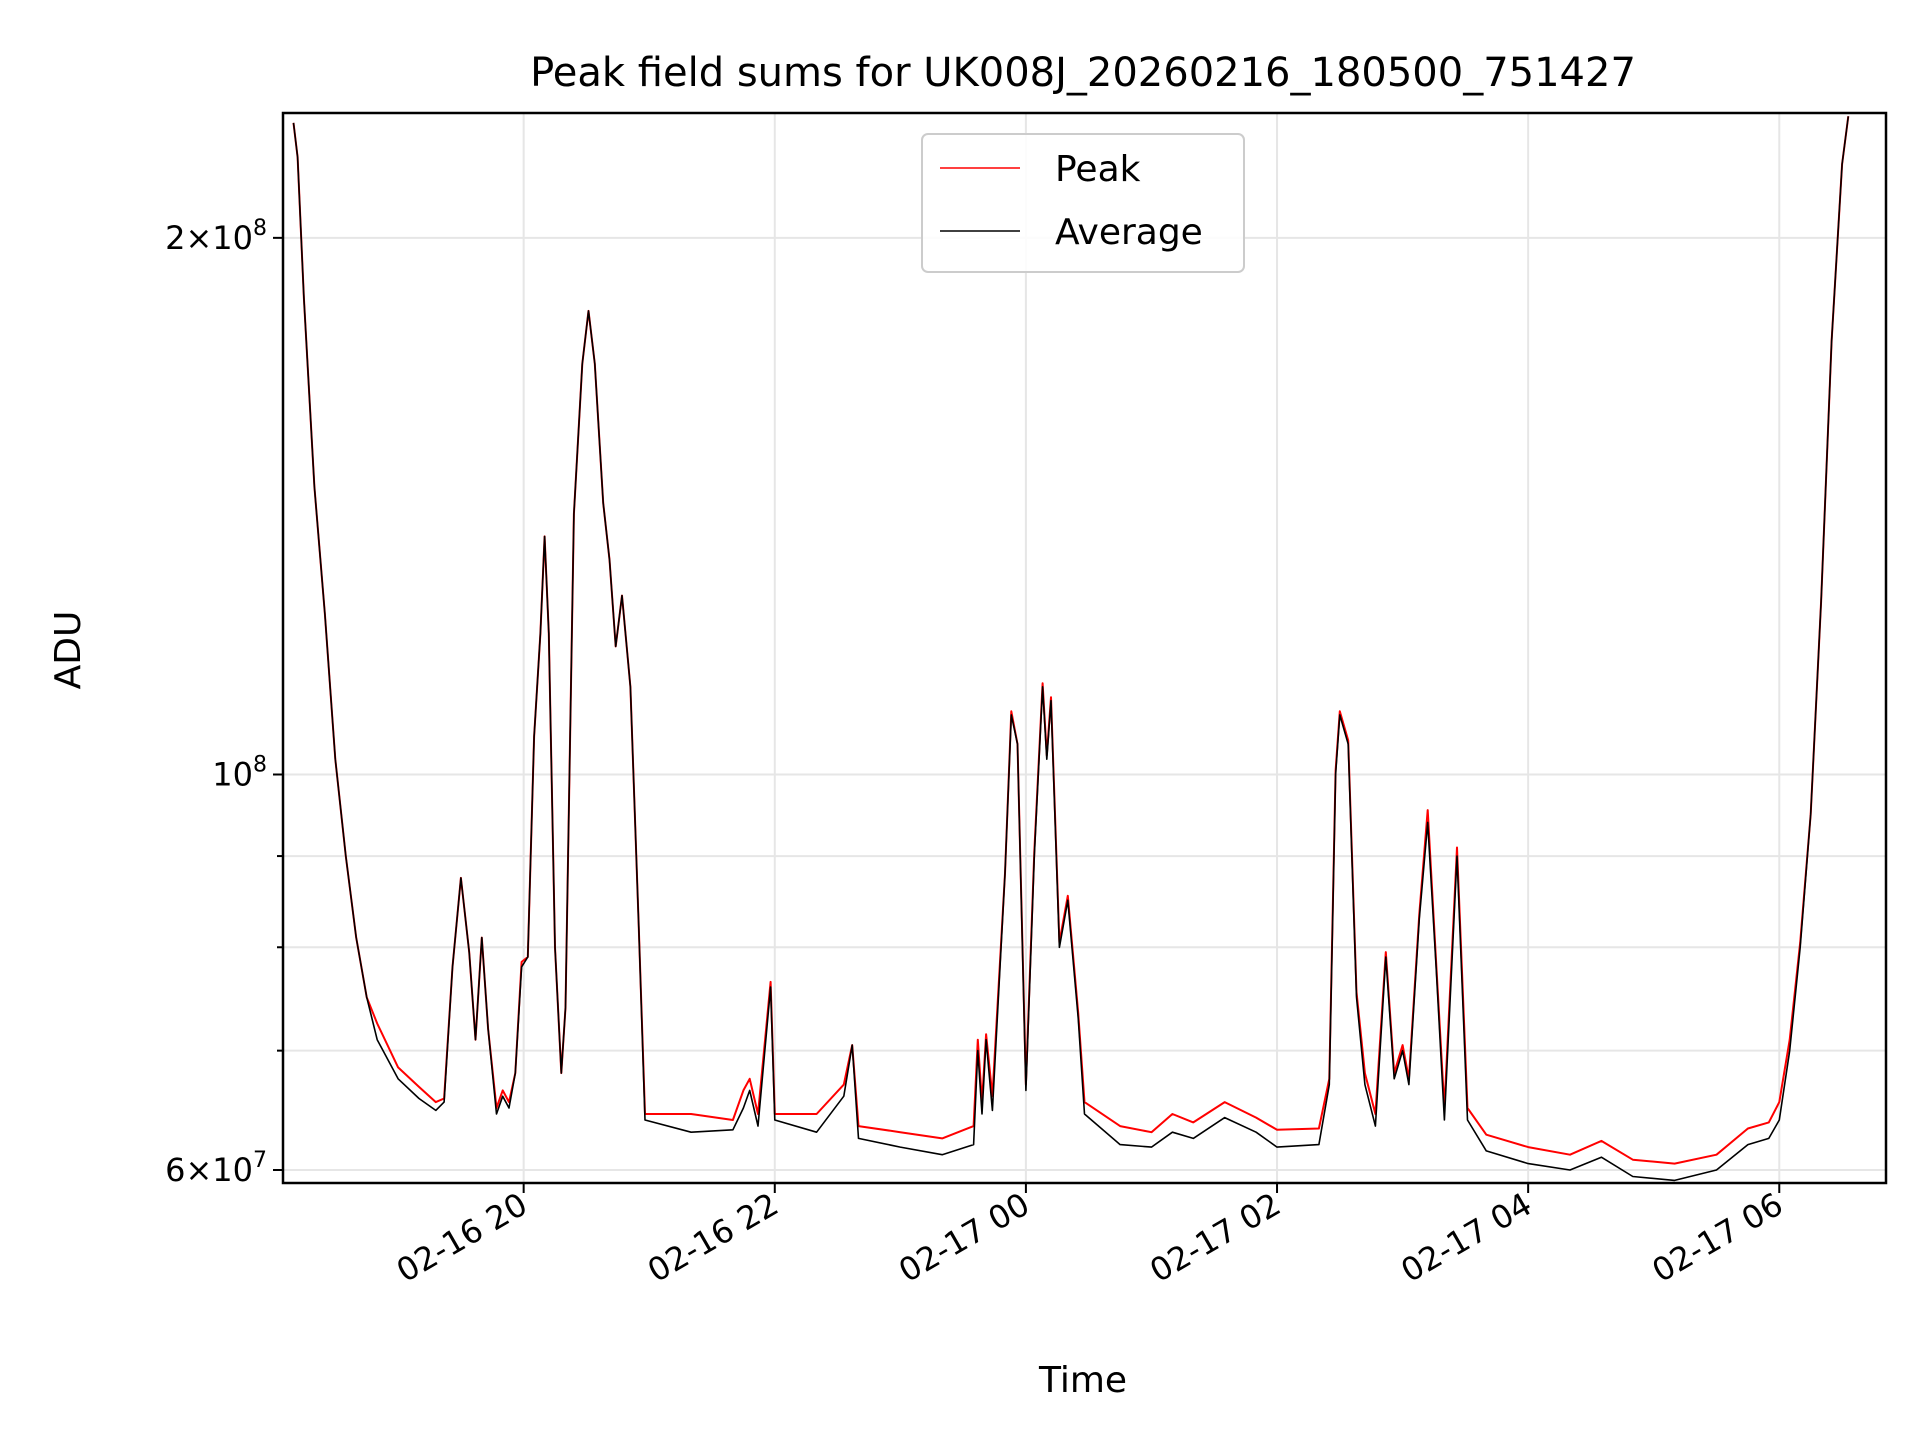  Describe the element at coordinates (1082, 1380) in the screenshot. I see `x-axis-label: Time` at that location.